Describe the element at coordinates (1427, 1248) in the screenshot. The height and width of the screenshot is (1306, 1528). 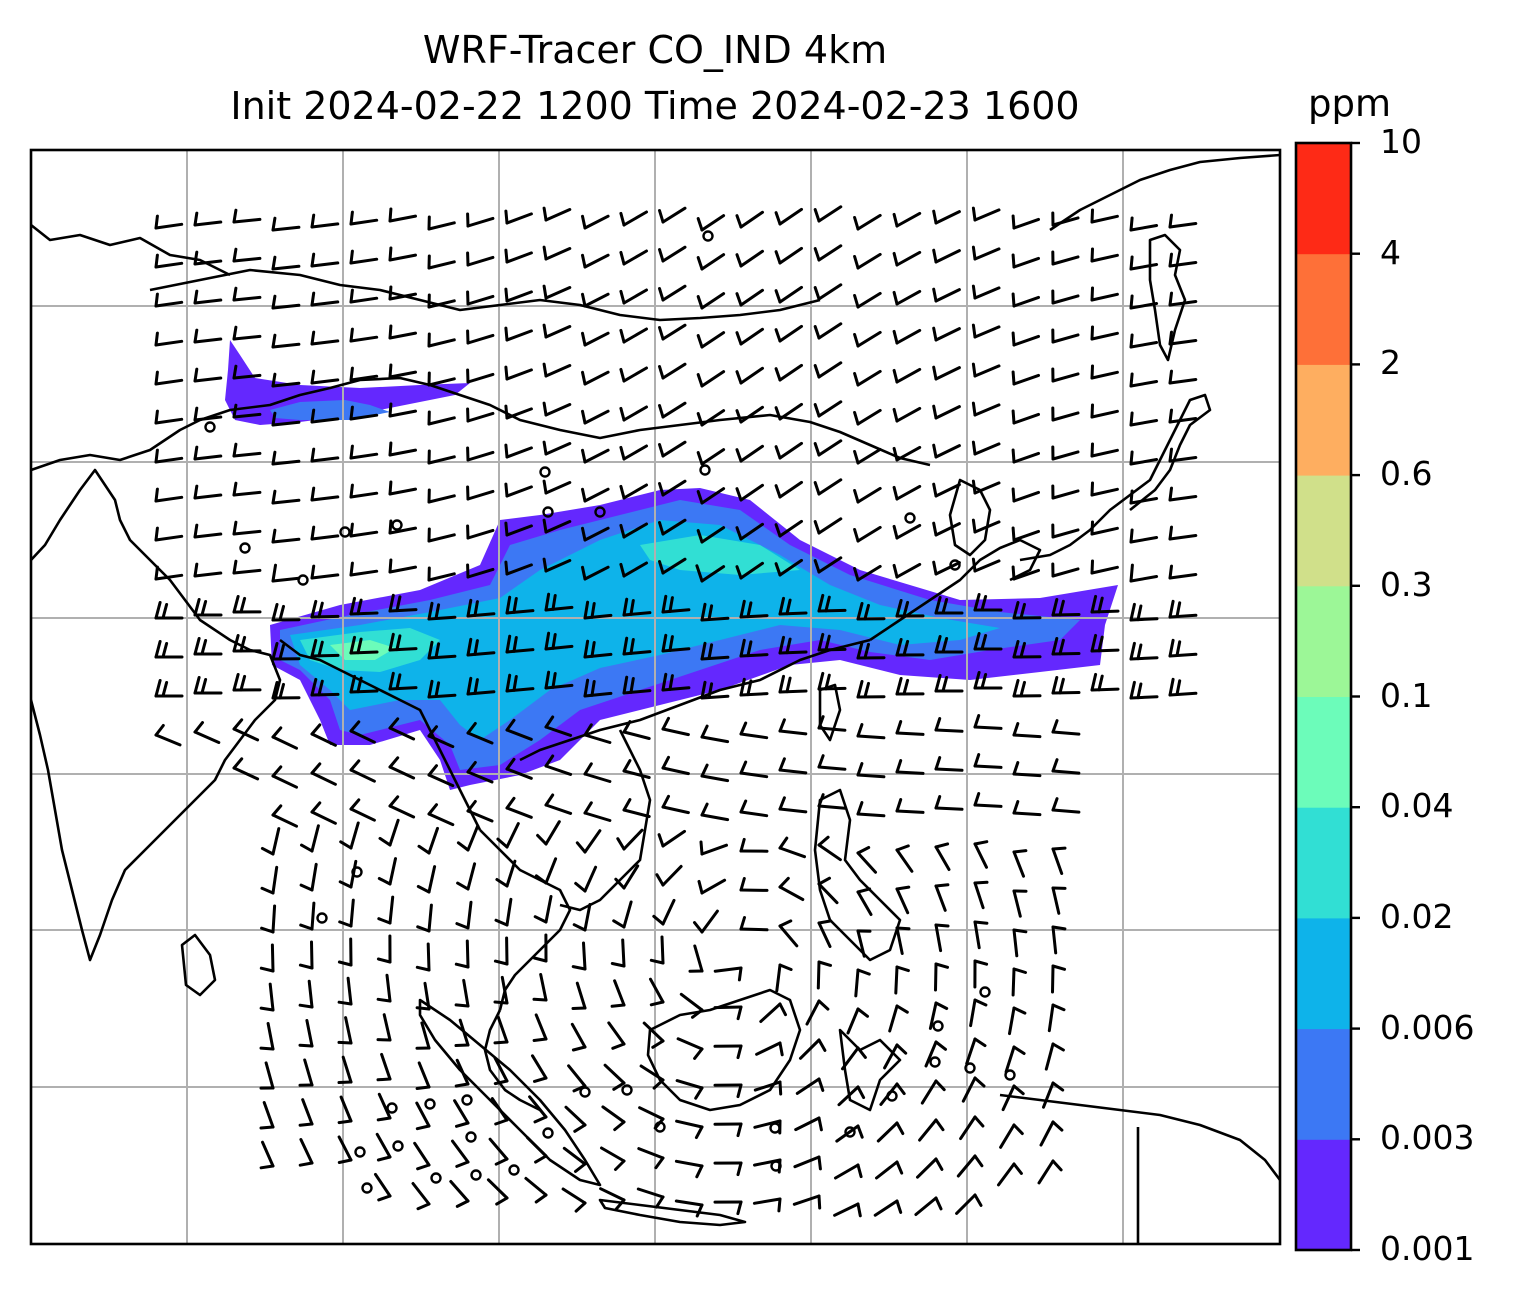
I see `colorbar-tick-label: 0.001` at that location.